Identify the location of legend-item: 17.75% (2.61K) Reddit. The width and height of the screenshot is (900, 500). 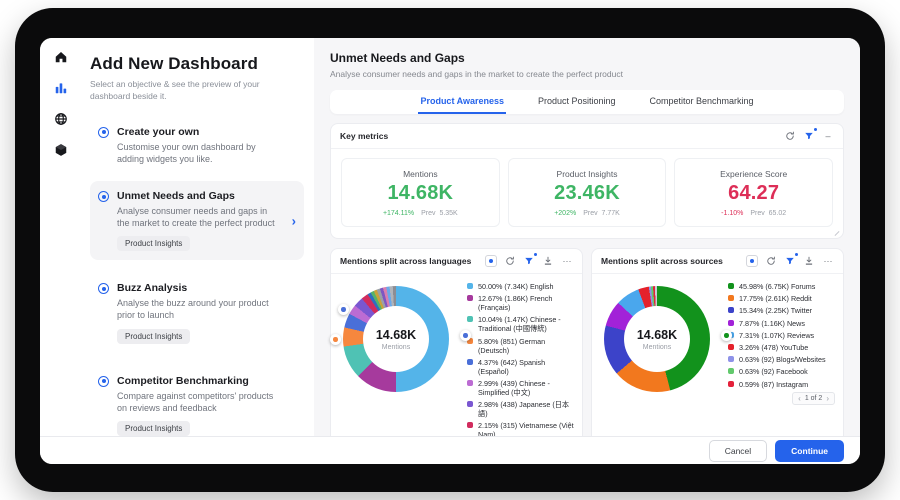
(781, 298).